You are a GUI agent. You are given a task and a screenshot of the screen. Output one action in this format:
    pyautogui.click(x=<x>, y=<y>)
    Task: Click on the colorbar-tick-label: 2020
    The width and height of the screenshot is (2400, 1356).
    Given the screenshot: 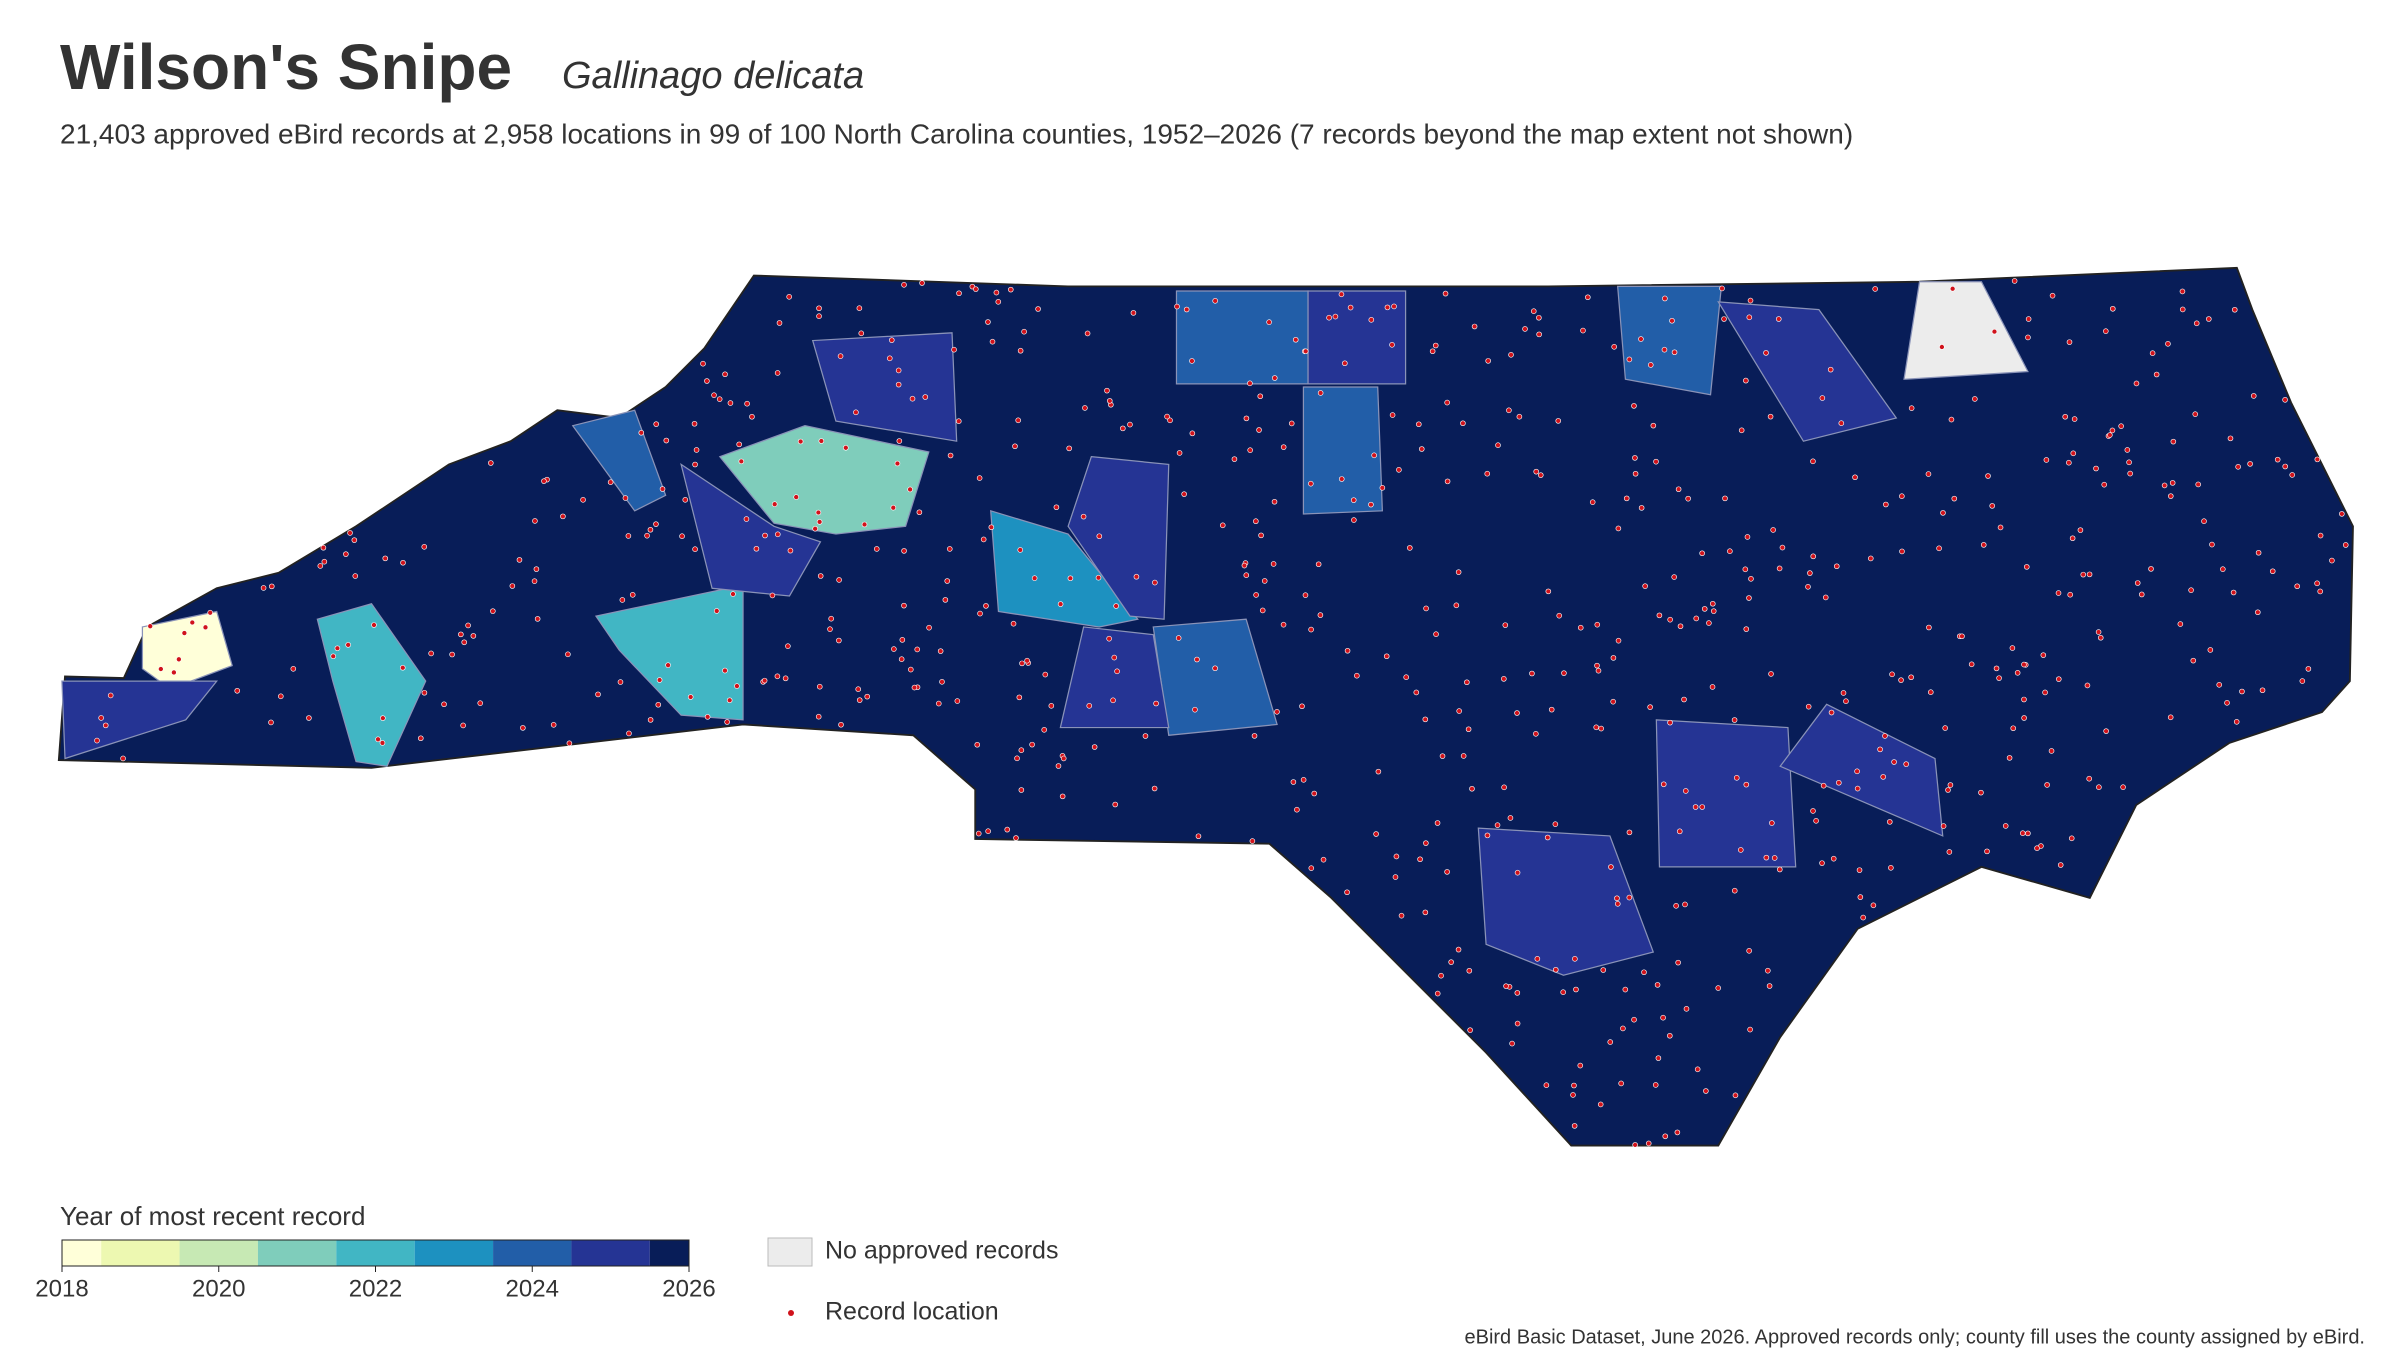 What is the action you would take?
    pyautogui.click(x=218, y=1288)
    